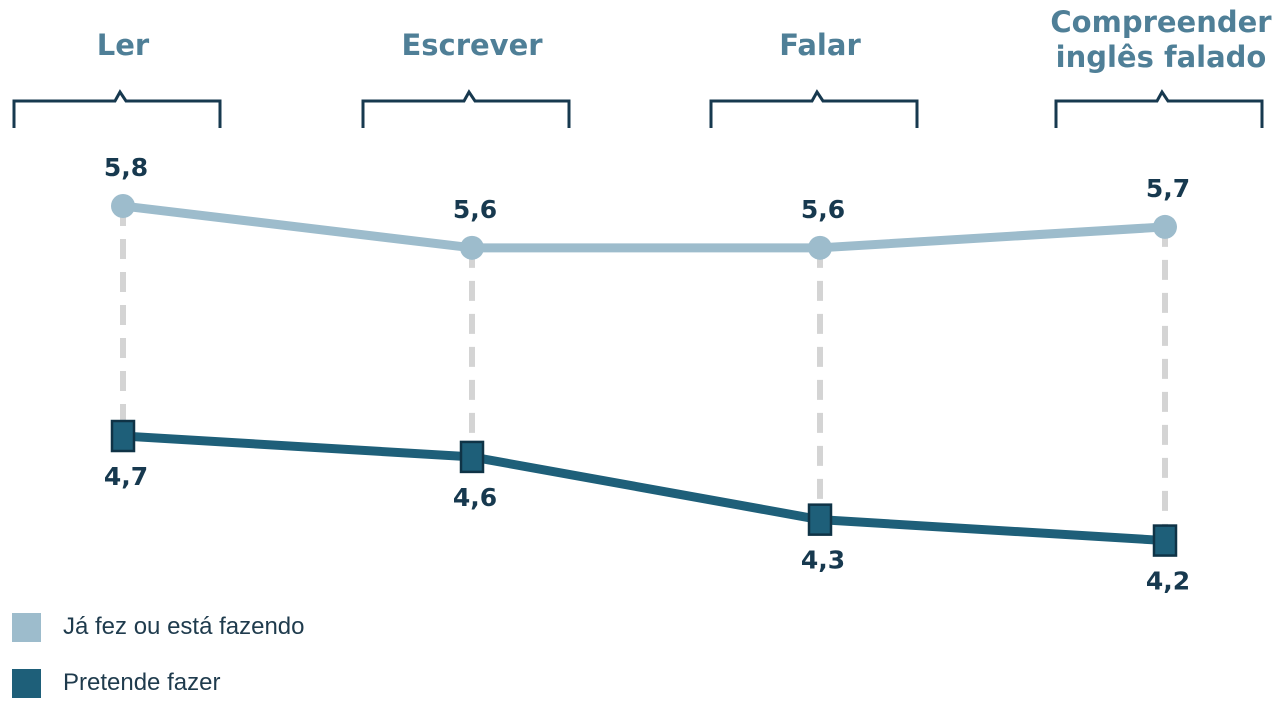 This screenshot has width=1279, height=722. Describe the element at coordinates (123, 436) in the screenshot. I see `point-series-2-ler` at that location.